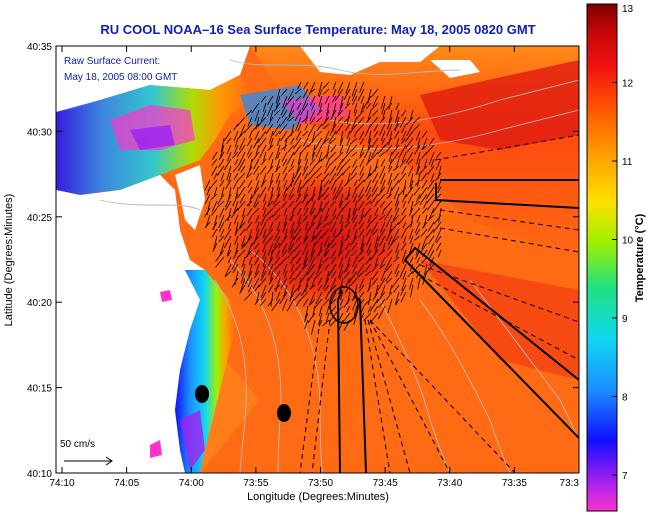  Describe the element at coordinates (320, 240) in the screenshot. I see `warm-core` at that location.